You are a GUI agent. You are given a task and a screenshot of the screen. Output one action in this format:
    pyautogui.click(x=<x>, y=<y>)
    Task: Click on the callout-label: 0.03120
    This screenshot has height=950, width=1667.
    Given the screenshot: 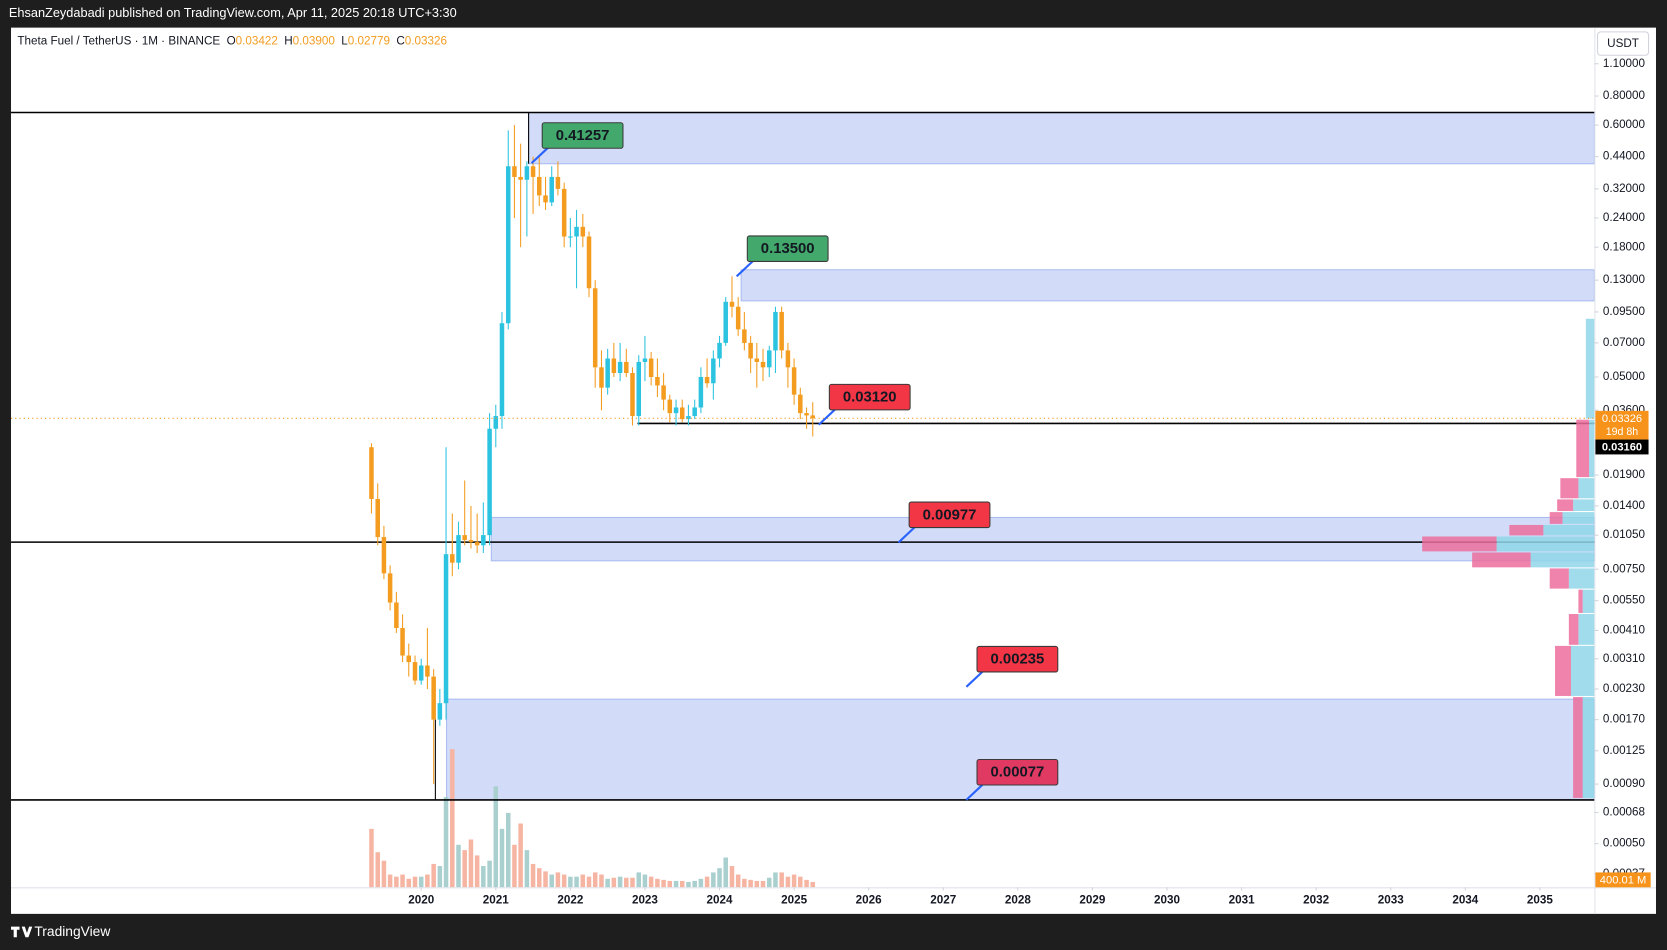 What is the action you would take?
    pyautogui.click(x=870, y=398)
    